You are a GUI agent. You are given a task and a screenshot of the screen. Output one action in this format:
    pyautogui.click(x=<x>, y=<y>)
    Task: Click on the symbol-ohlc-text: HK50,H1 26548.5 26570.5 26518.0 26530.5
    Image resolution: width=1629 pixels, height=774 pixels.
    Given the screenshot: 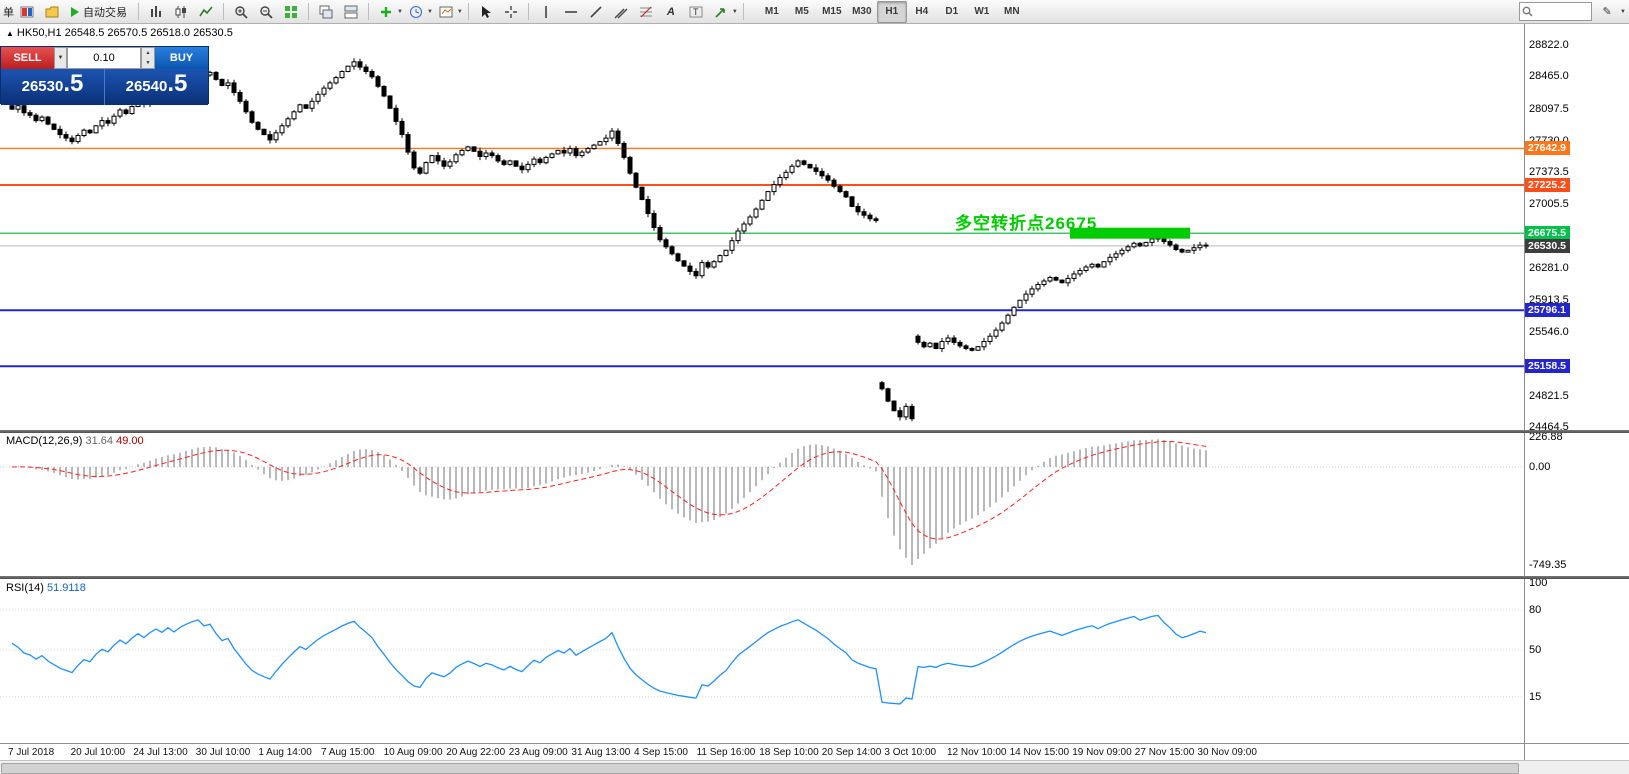 What is the action you would take?
    pyautogui.click(x=124, y=33)
    